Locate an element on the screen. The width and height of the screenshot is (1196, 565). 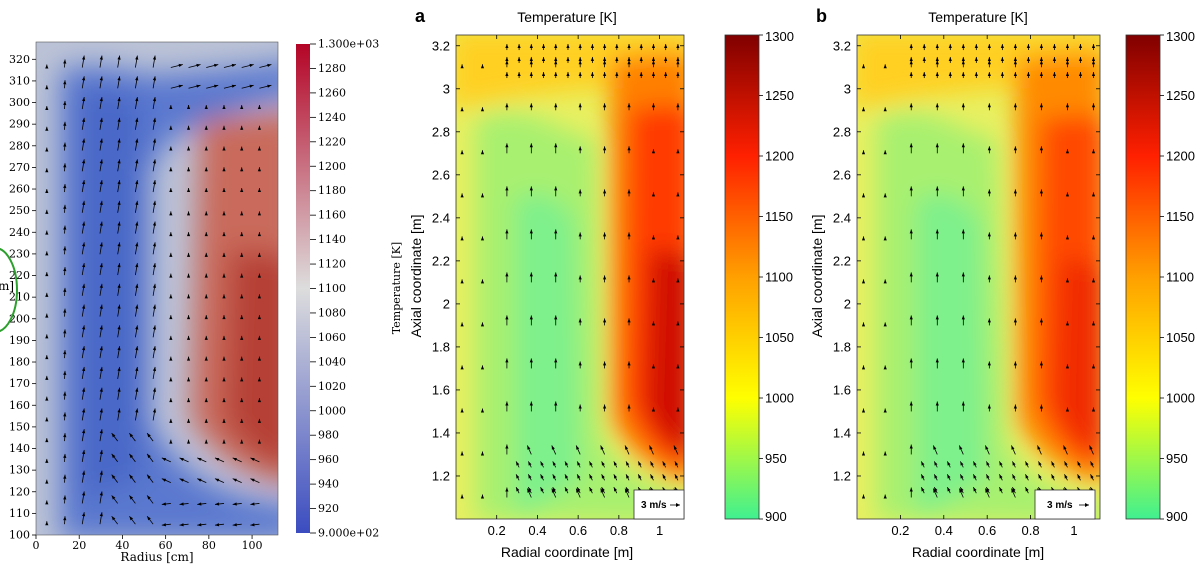
a-colorbar-tick-label: 1250 is located at coordinates (779, 95).